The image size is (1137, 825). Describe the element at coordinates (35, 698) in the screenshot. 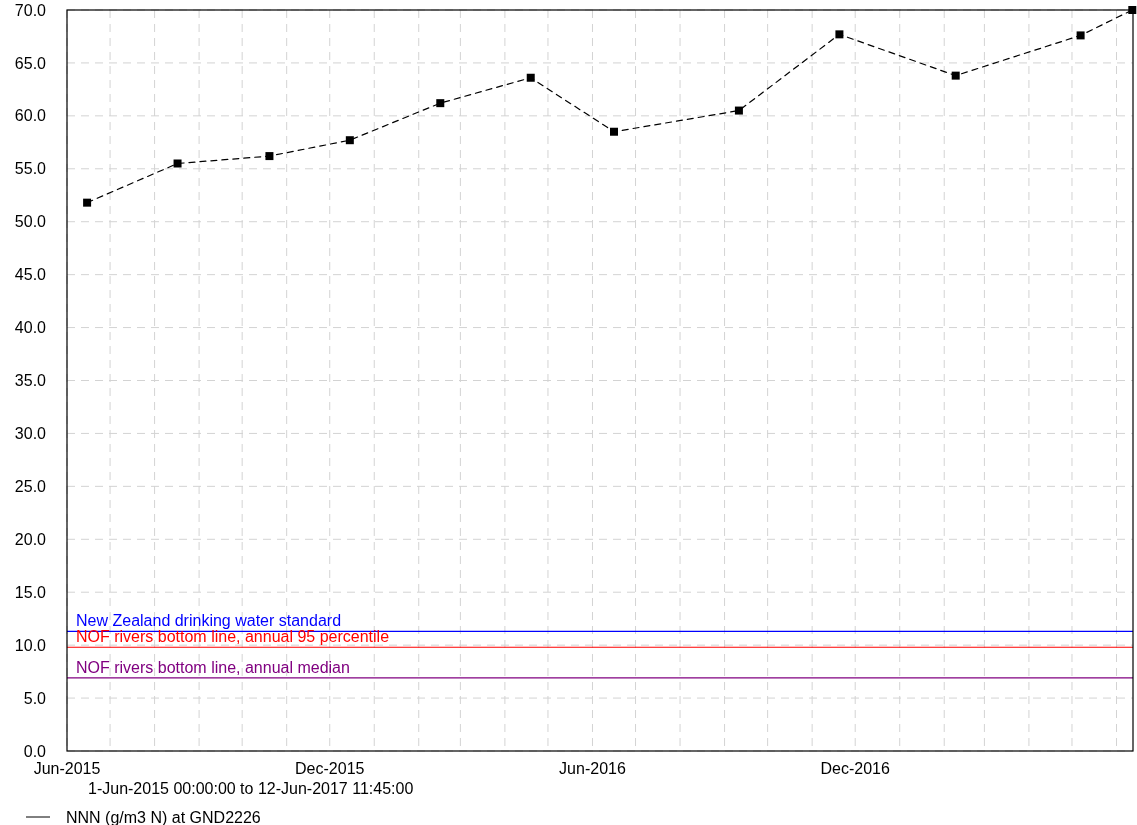

I see `y-tick-label: 5.0` at that location.